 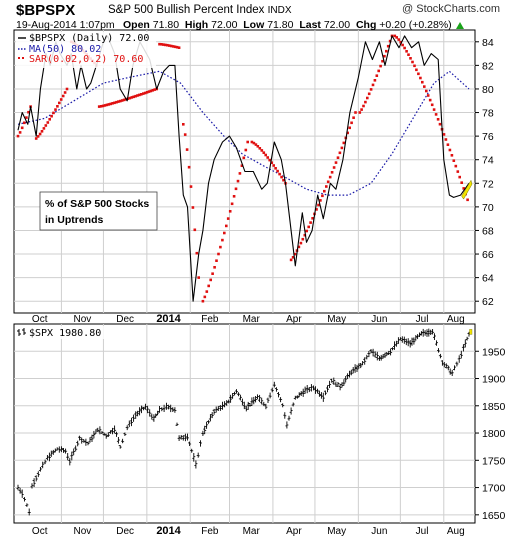 I want to click on legend-sar: SAR(0.02,0.2) 70.60, so click(x=86, y=59).